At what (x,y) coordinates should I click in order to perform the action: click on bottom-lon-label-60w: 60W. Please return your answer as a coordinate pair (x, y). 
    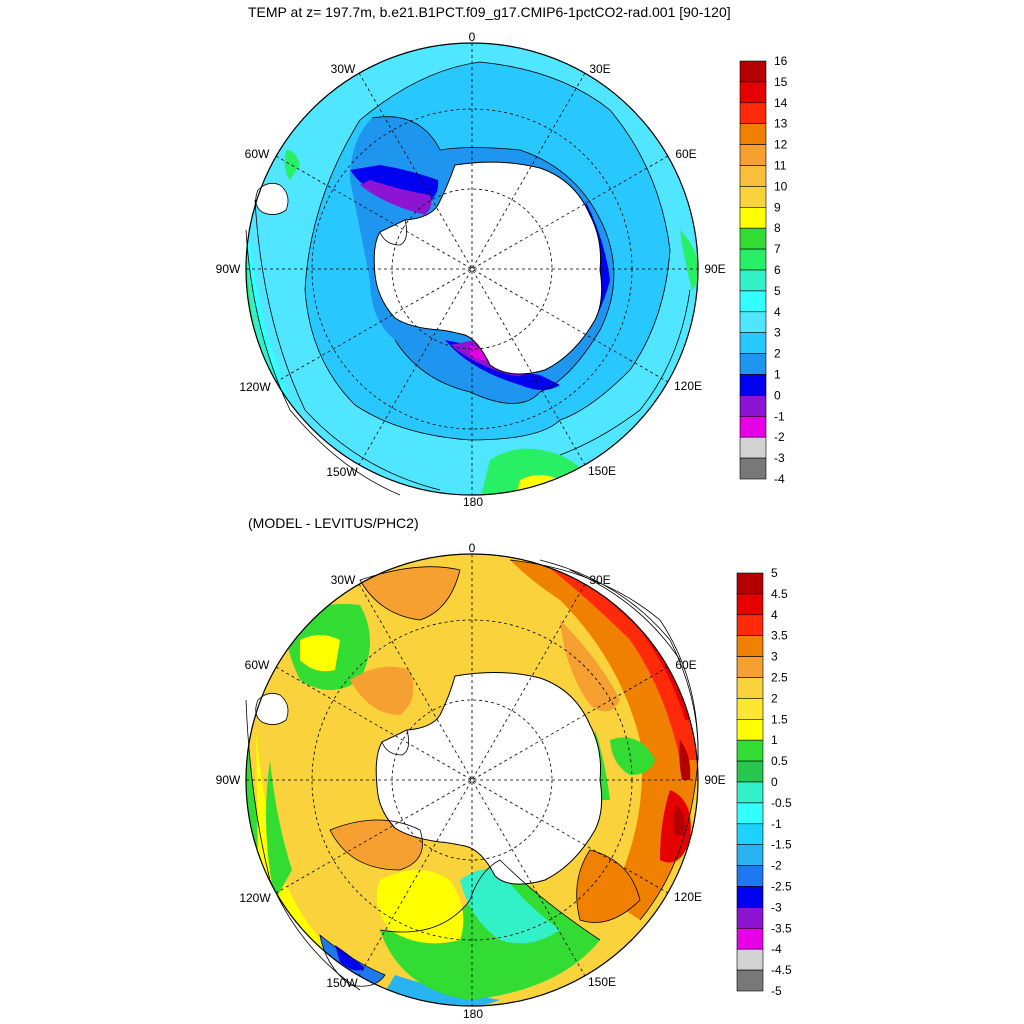
    Looking at the image, I should click on (257, 665).